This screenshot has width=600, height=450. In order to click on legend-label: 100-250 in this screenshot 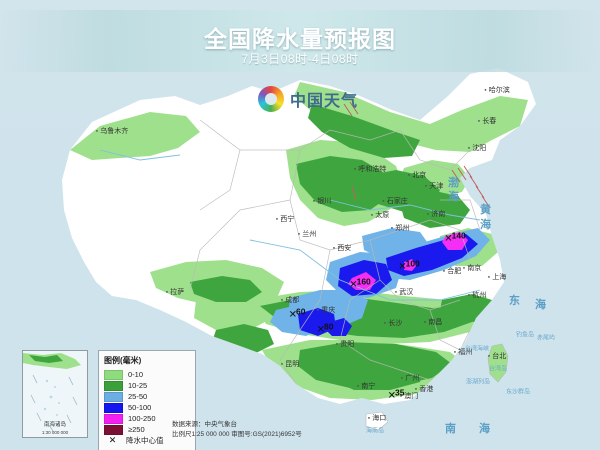, I will do `click(142, 418)`.